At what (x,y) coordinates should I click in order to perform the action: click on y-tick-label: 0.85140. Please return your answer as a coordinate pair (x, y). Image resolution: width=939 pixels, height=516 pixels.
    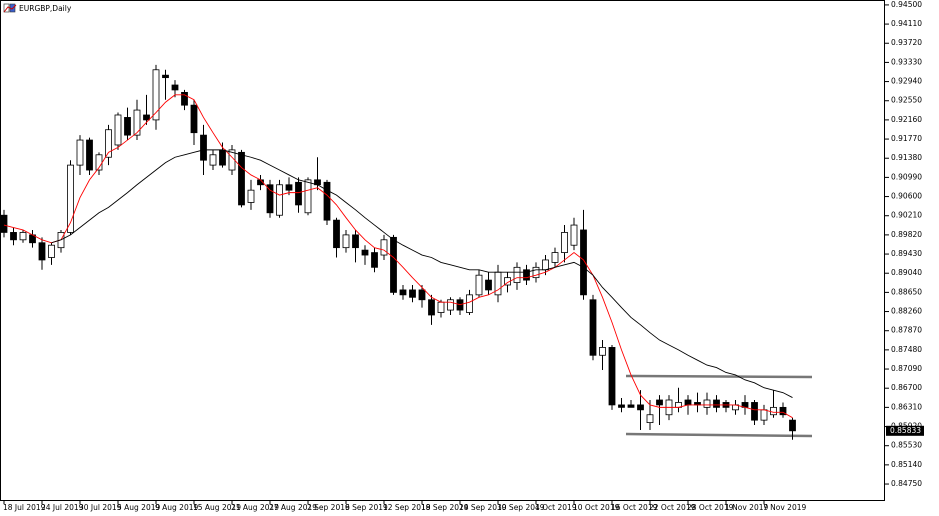
    Looking at the image, I should click on (906, 464).